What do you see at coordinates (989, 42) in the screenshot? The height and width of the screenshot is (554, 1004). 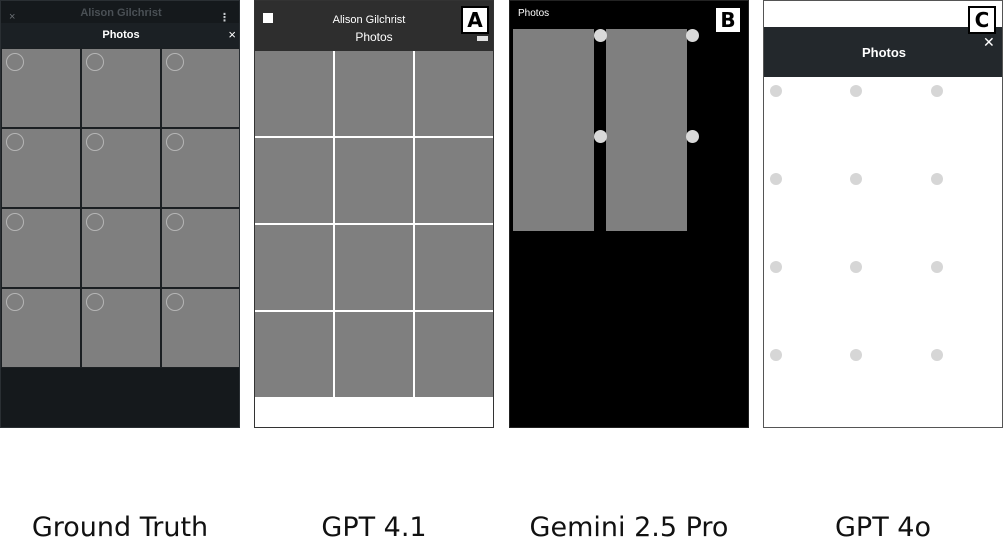 I see `close-icon: ✕` at bounding box center [989, 42].